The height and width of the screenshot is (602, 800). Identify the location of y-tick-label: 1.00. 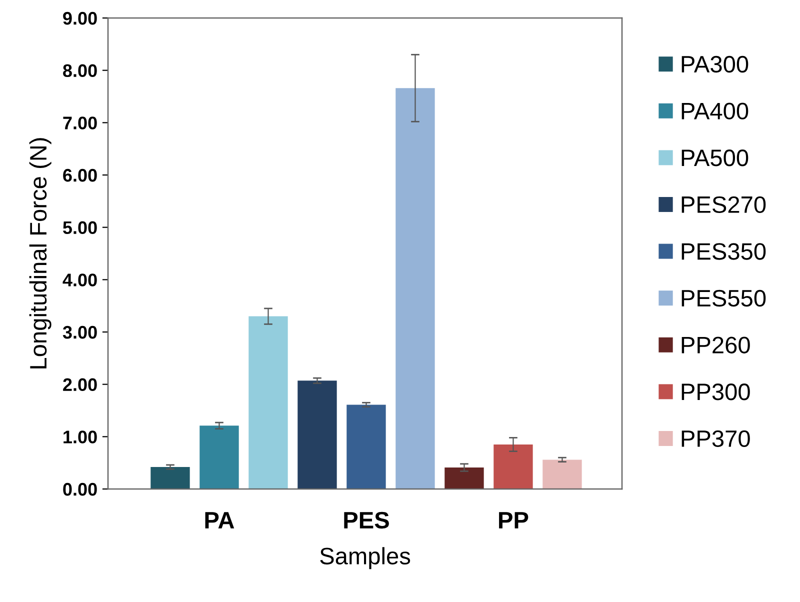
(80, 437).